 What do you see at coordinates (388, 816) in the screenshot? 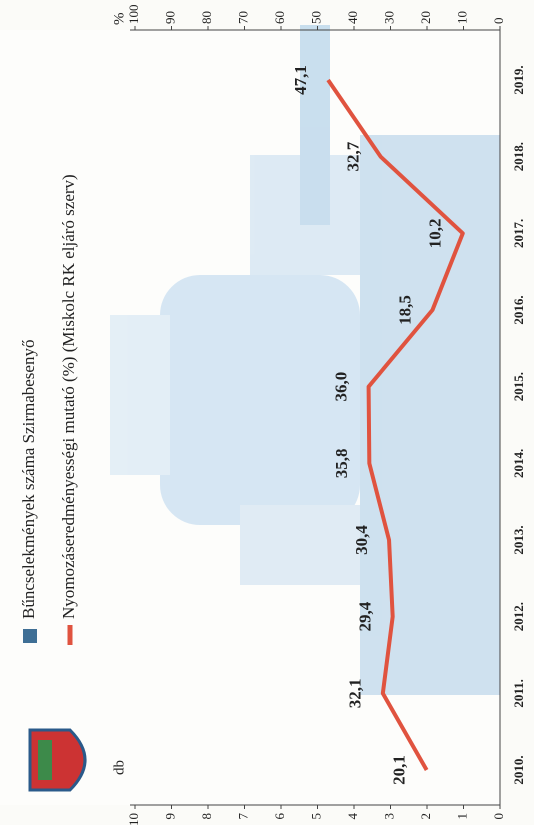
I see `y-tick-label: 3` at bounding box center [388, 816].